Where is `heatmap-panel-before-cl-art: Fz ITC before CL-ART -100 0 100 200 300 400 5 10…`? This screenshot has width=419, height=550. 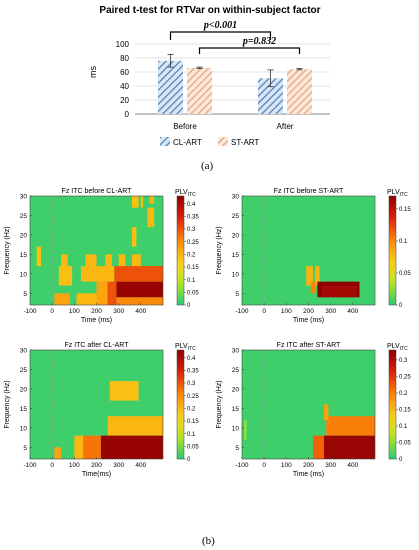
heatmap-panel-before-cl-art: Fz ITC before CL-ART -100 0 100 200 300 400 5 10… is located at coordinates (103, 261).